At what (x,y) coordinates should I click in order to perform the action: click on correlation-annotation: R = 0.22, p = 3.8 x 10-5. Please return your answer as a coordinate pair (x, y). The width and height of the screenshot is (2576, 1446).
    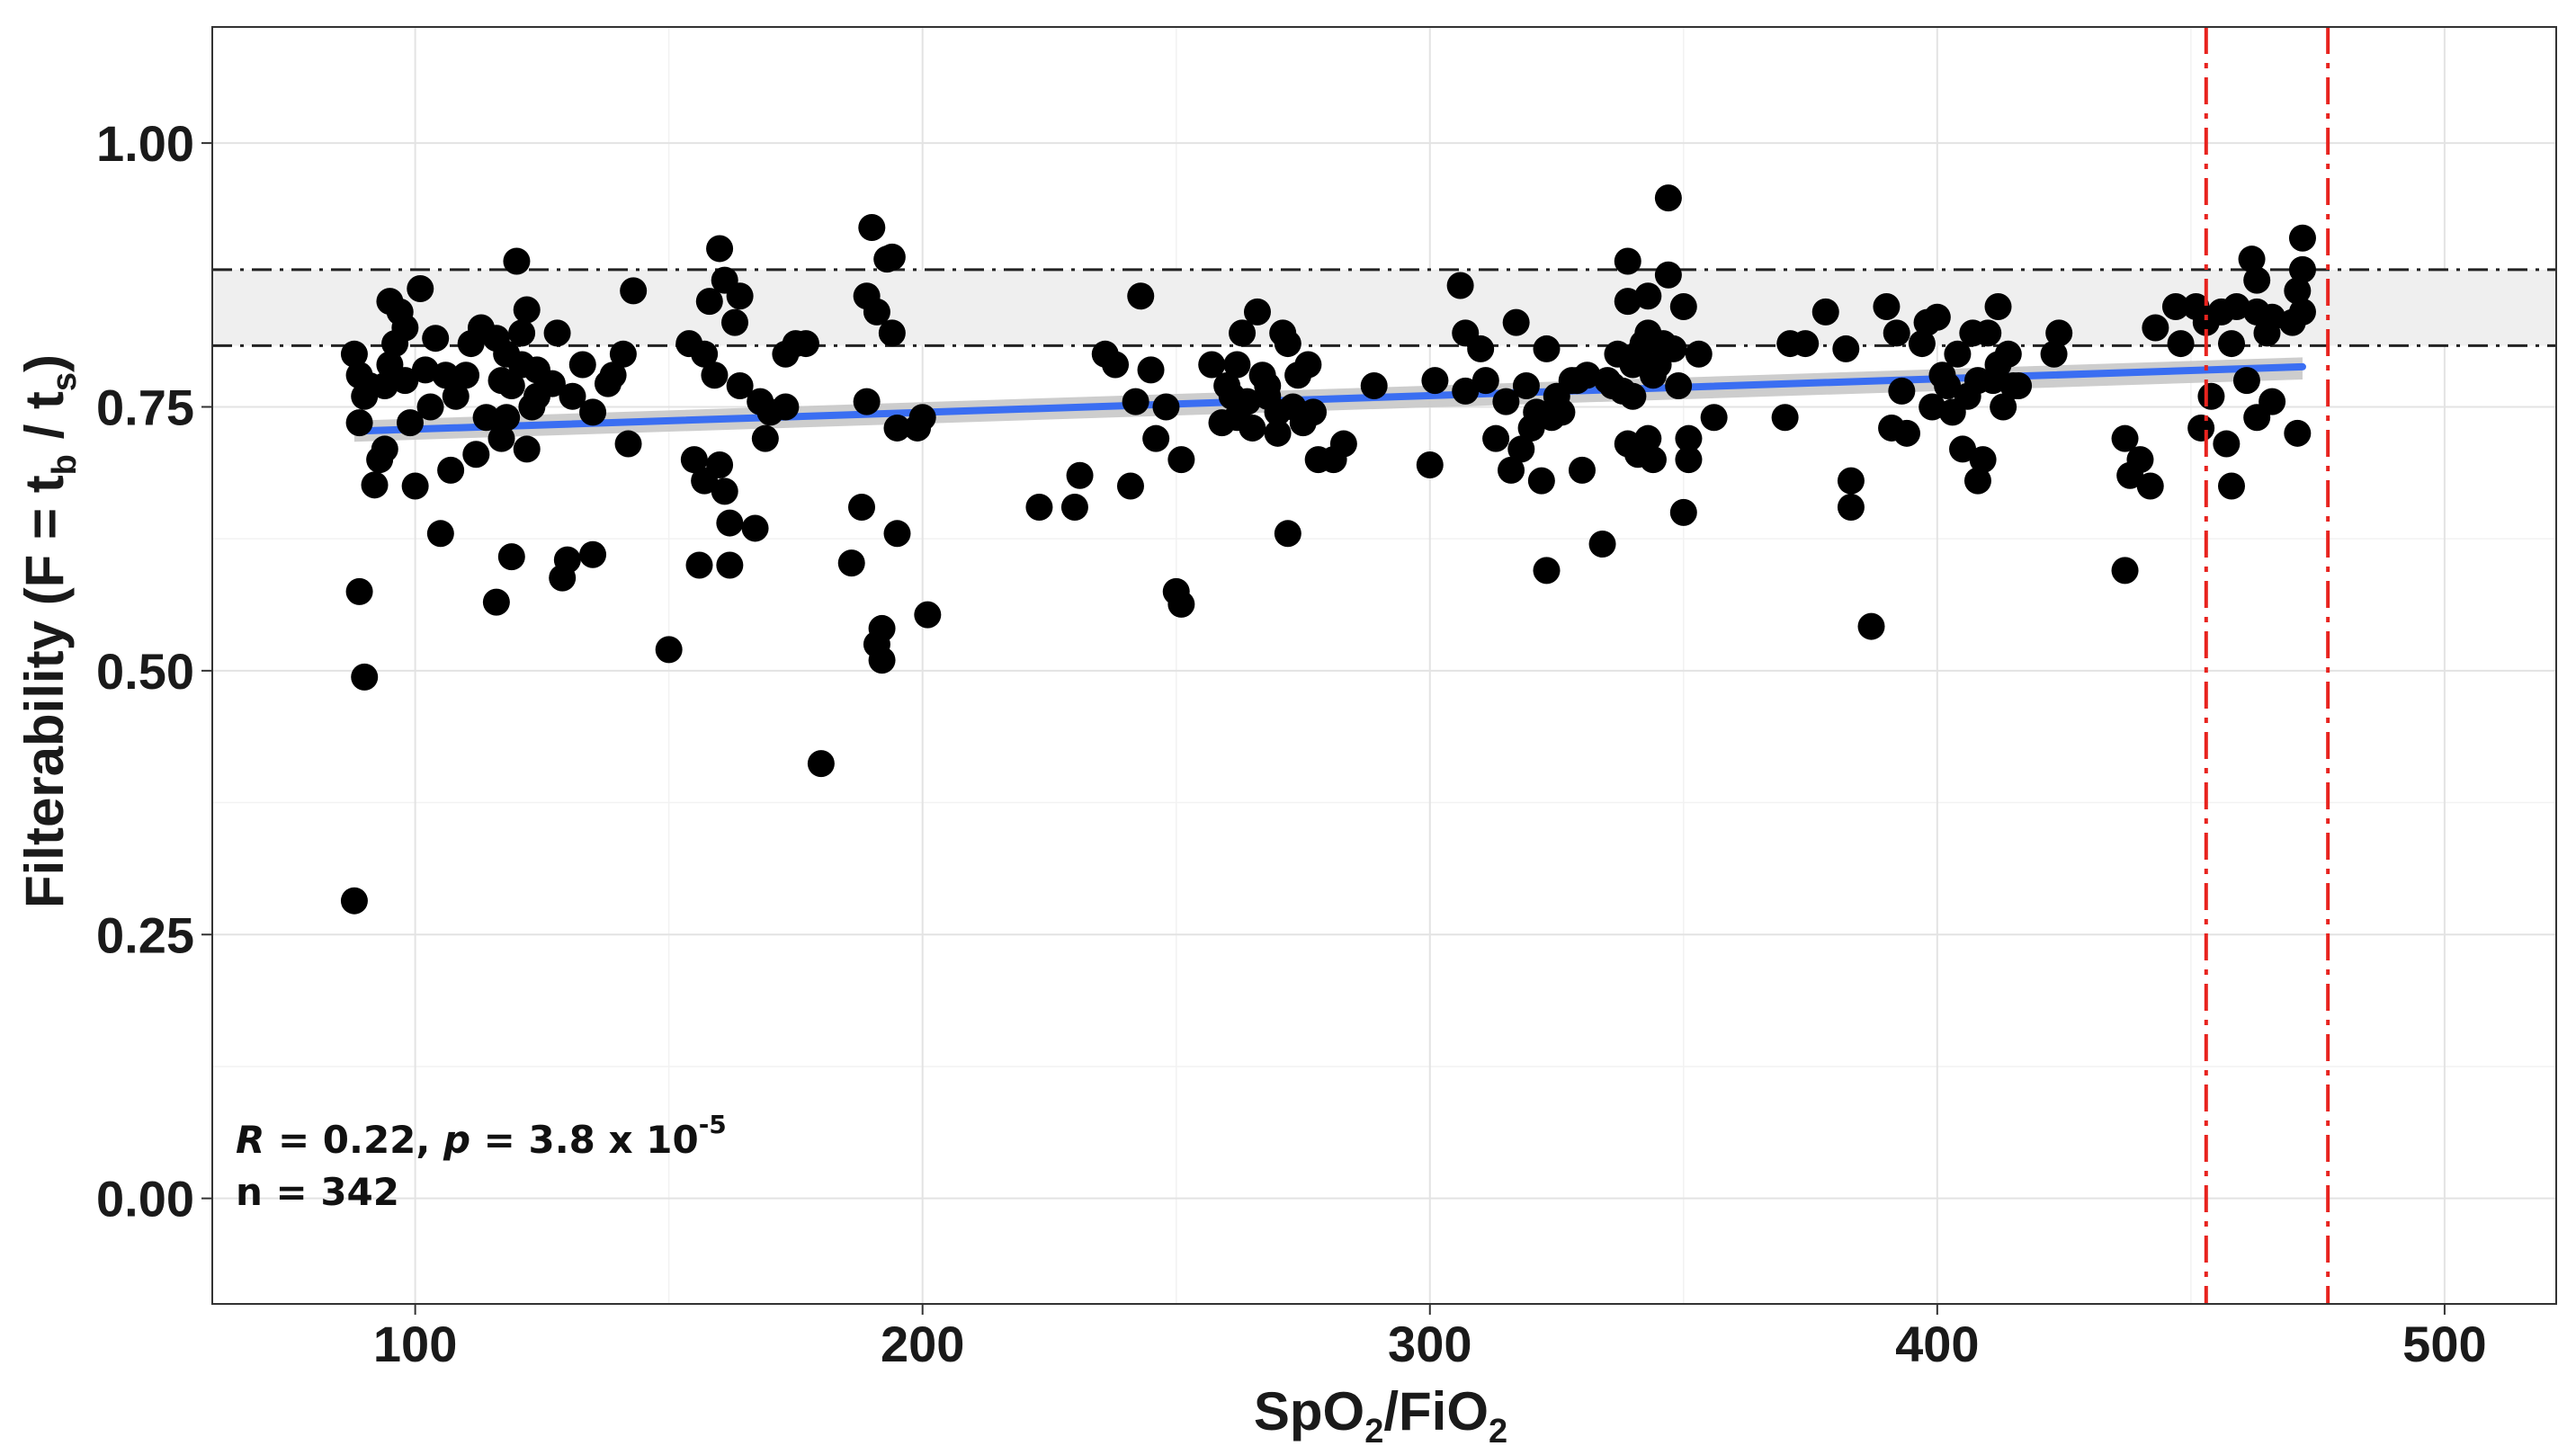
    Looking at the image, I should click on (481, 1136).